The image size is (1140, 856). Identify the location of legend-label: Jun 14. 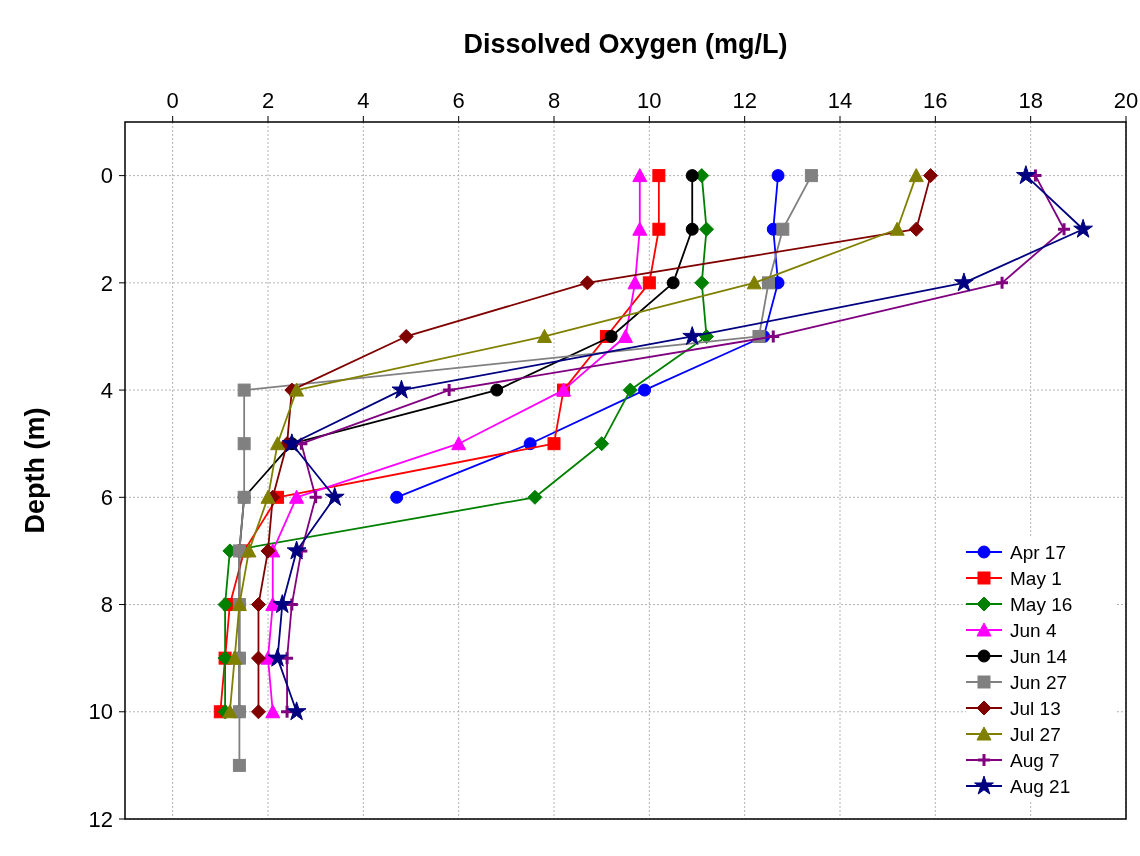
(1039, 656).